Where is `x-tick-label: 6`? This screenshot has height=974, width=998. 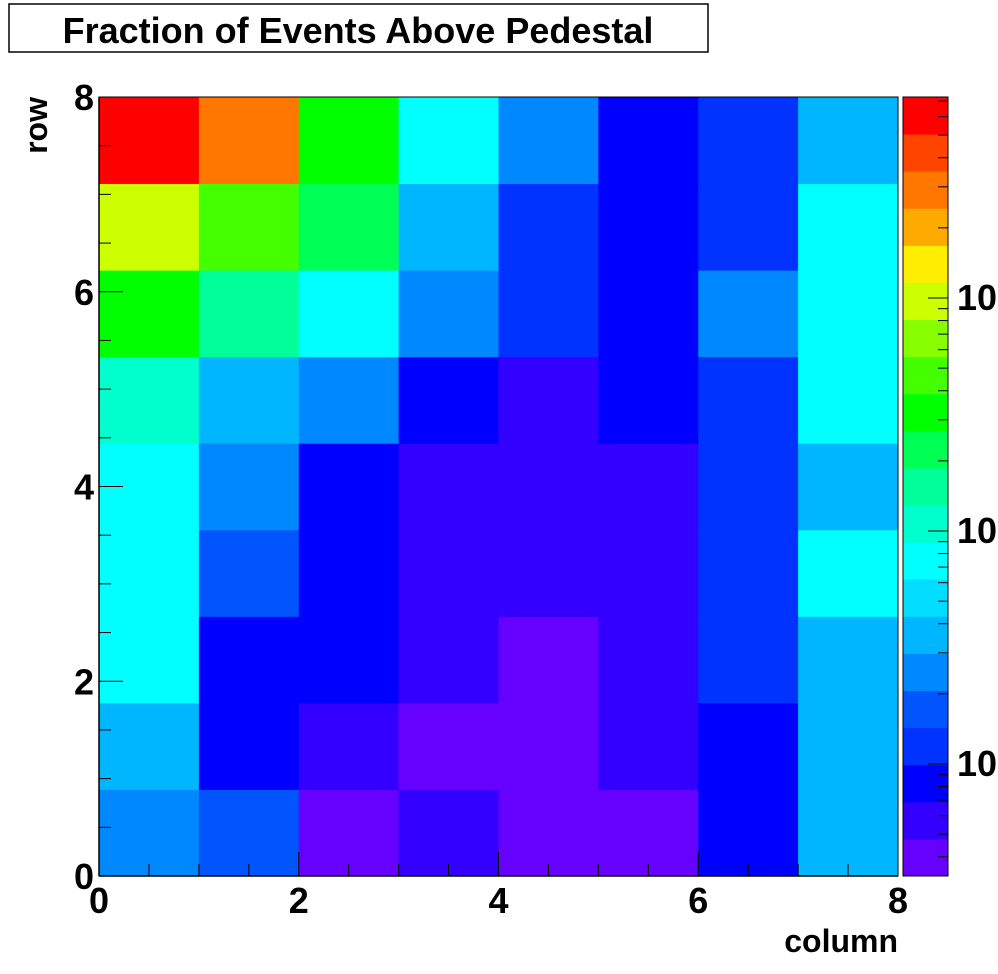 x-tick-label: 6 is located at coordinates (698, 900).